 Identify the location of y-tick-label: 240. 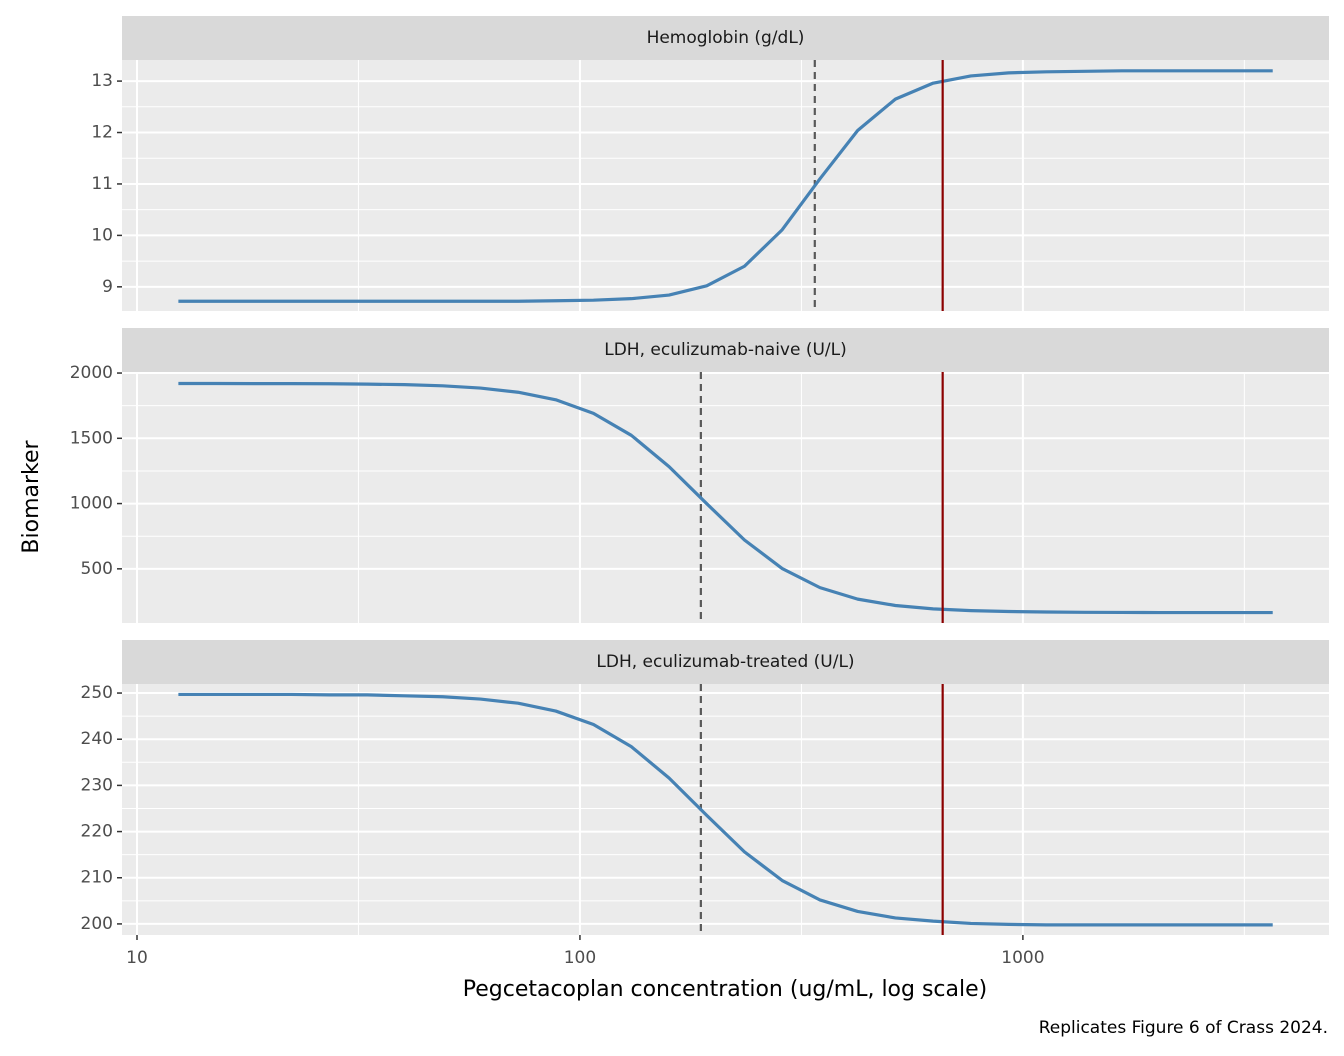
(97, 739).